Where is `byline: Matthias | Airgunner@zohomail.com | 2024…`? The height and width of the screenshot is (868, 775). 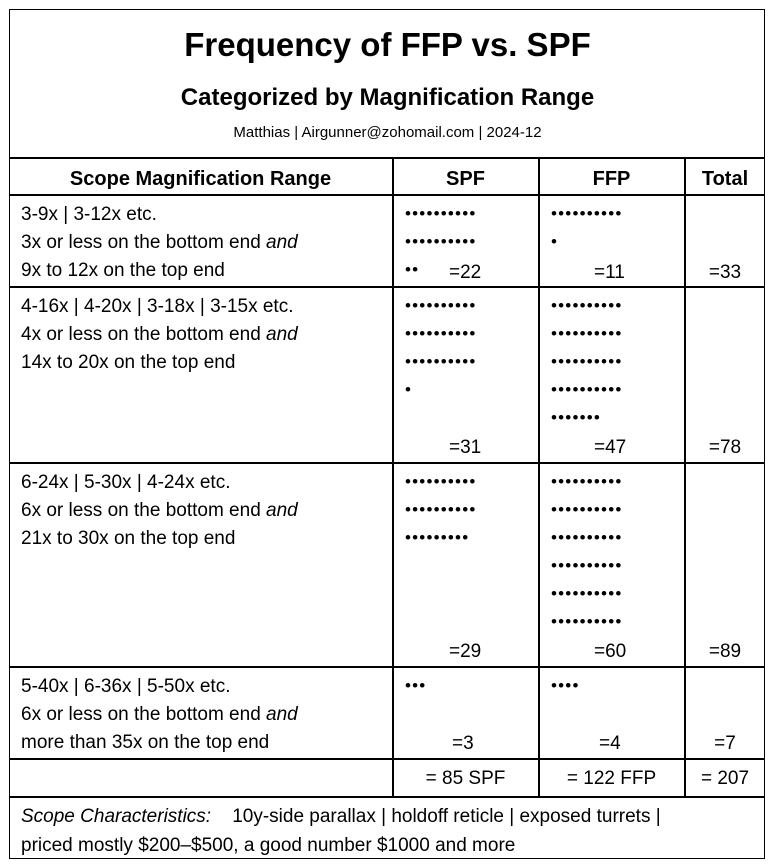
byline: Matthias | Airgunner@zohomail.com | 2024… is located at coordinates (387, 132).